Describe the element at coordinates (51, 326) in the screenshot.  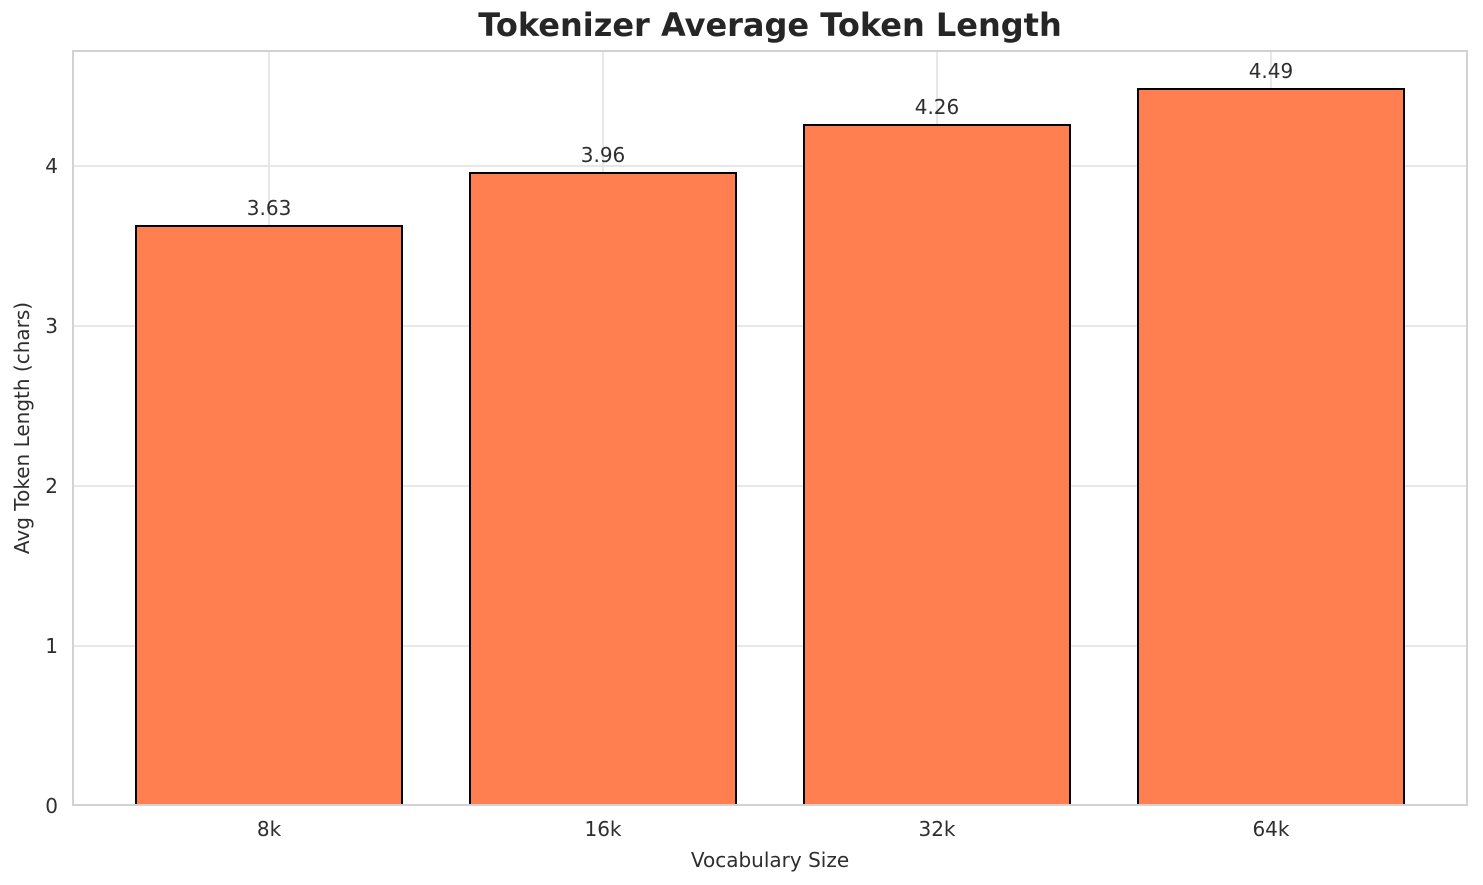
I see `y-tick-label: 3` at that location.